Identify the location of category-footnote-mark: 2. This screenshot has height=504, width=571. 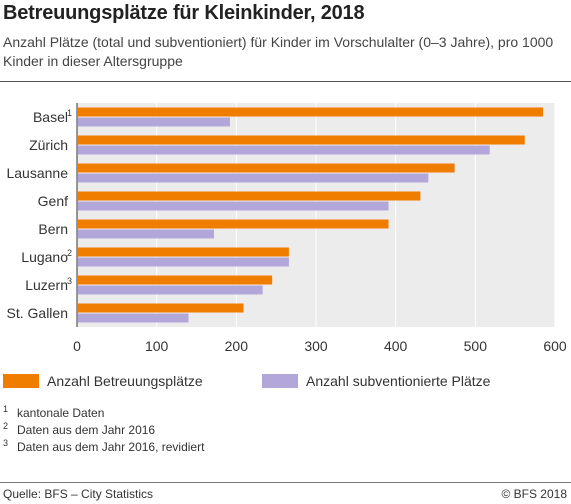
(69, 253).